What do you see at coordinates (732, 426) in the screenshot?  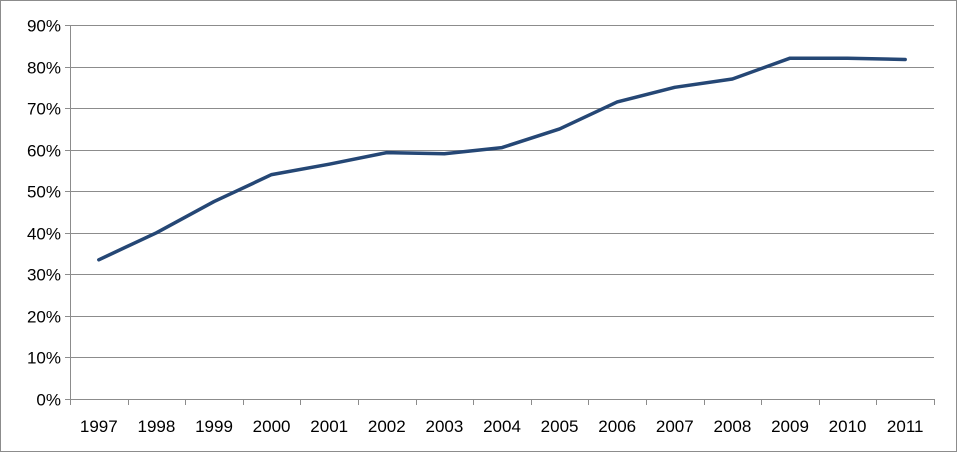 I see `x-tick-label: 2008` at bounding box center [732, 426].